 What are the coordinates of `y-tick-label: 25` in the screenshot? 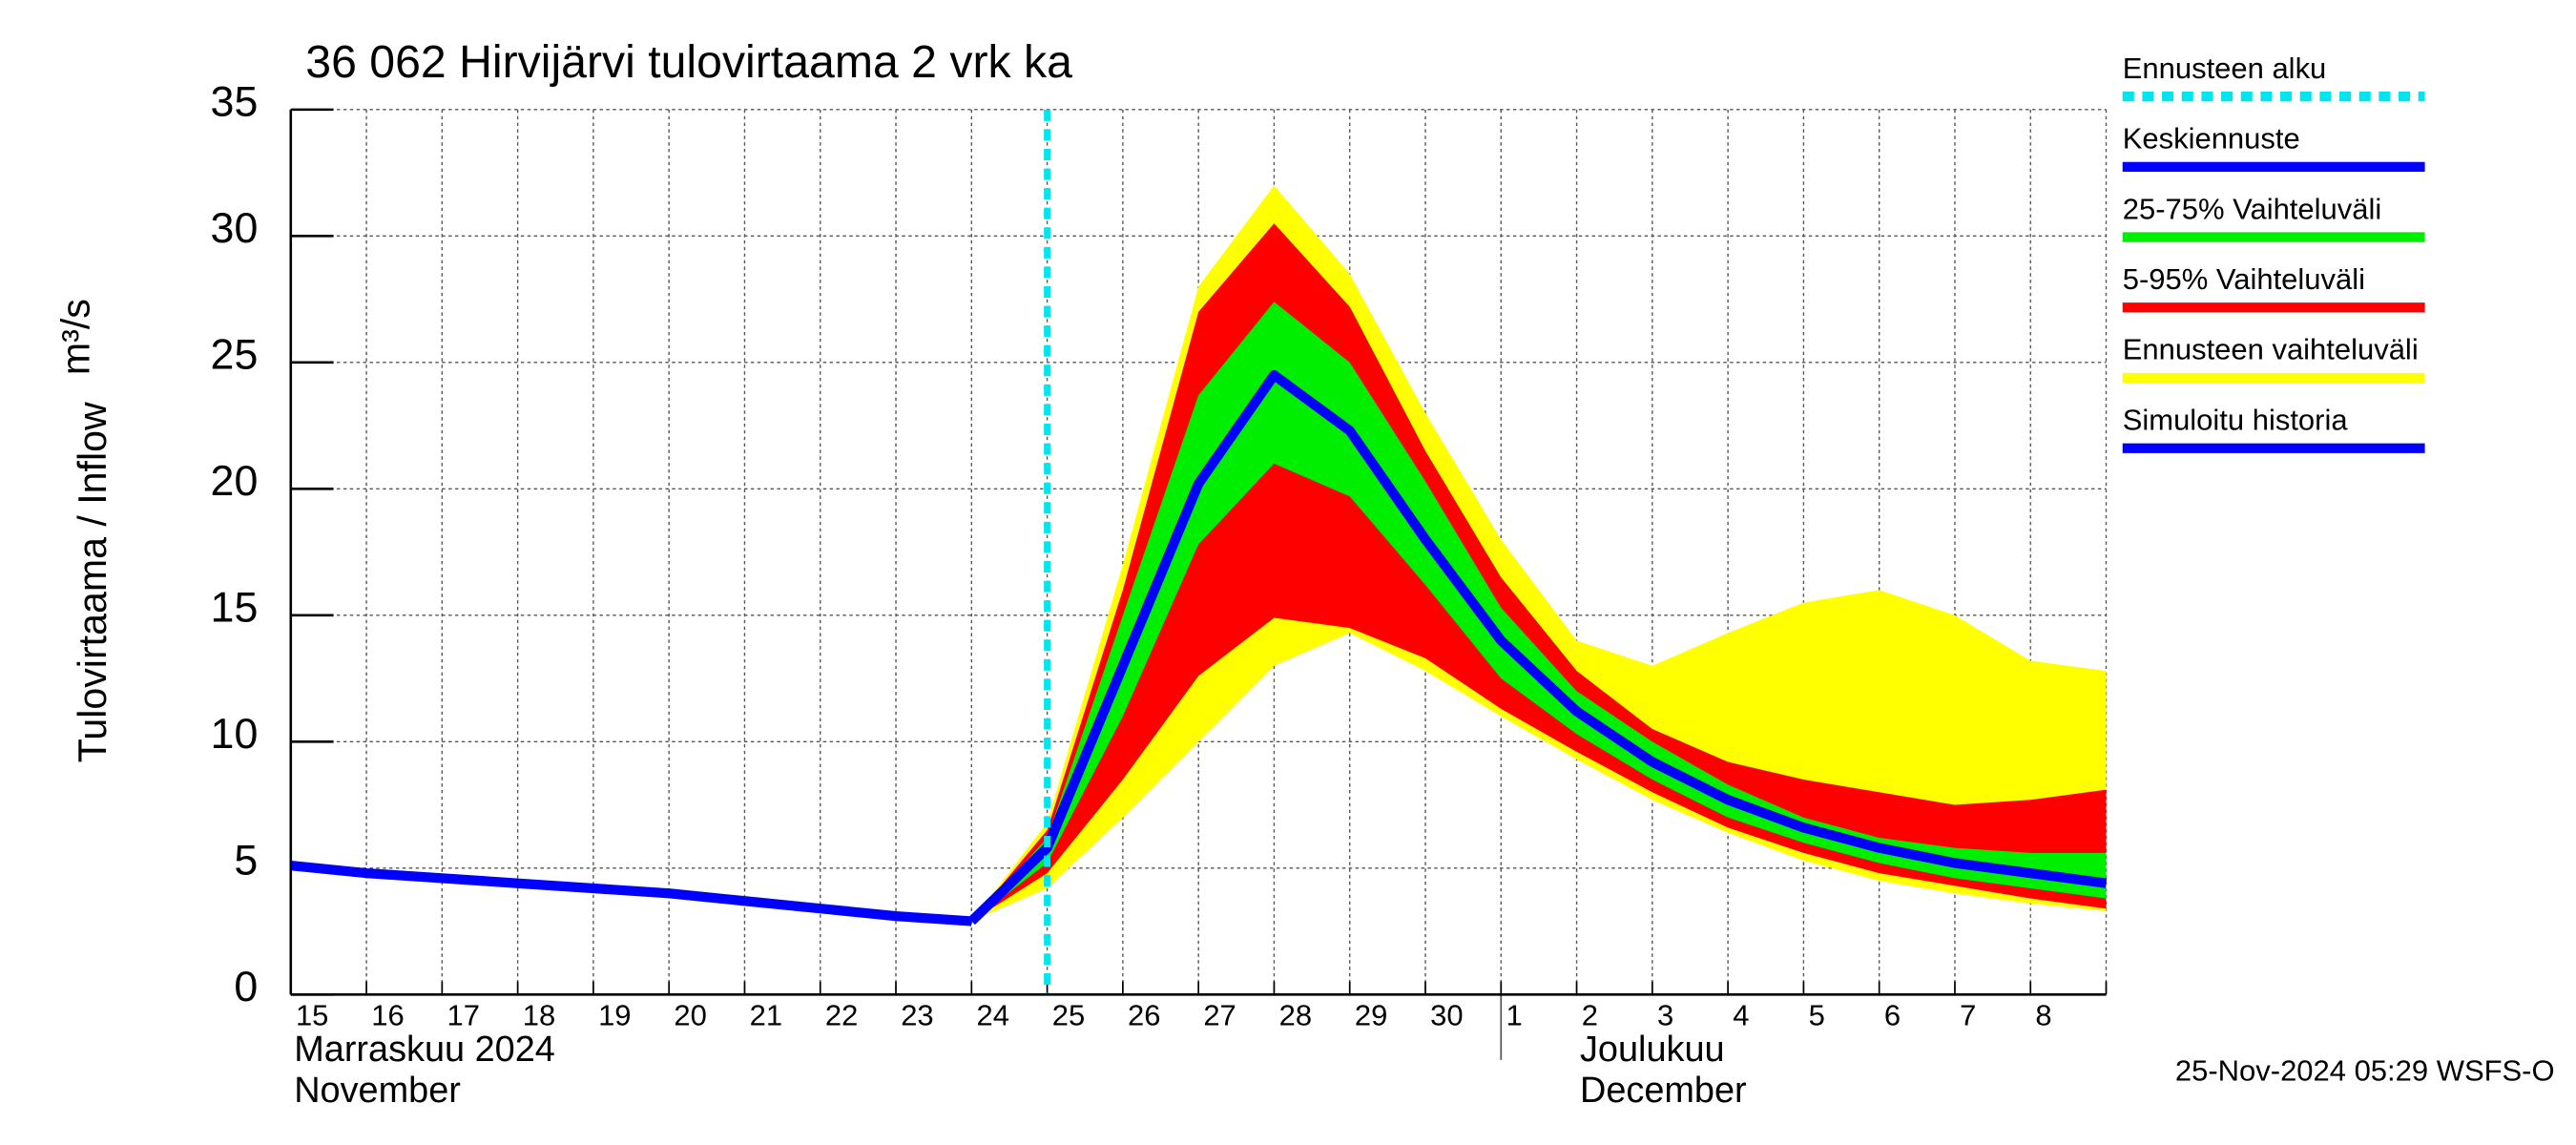 It's located at (235, 355).